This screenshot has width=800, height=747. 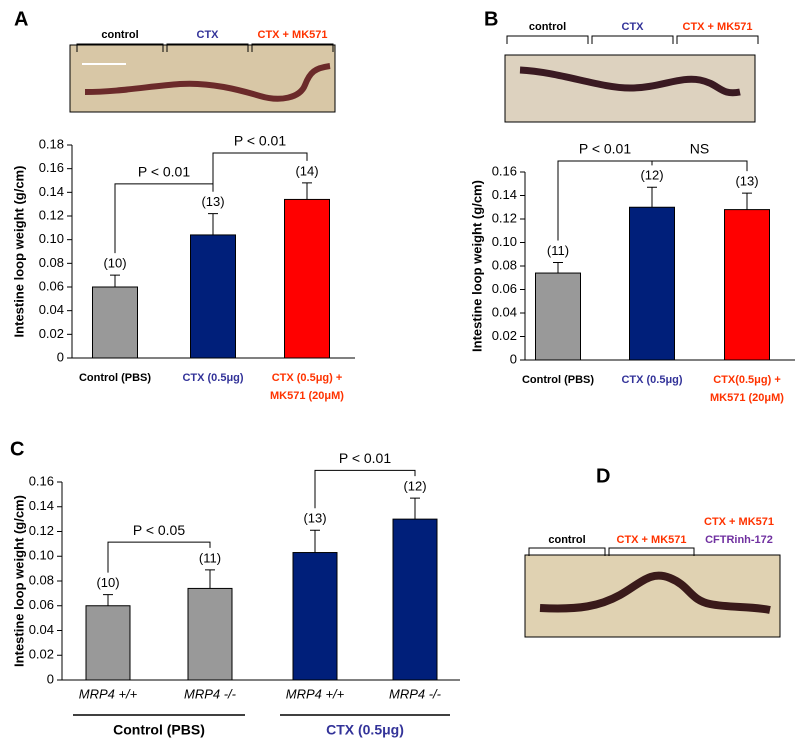 What do you see at coordinates (307, 378) in the screenshot?
I see `x-tick-label: CTX (0.5μg) +` at bounding box center [307, 378].